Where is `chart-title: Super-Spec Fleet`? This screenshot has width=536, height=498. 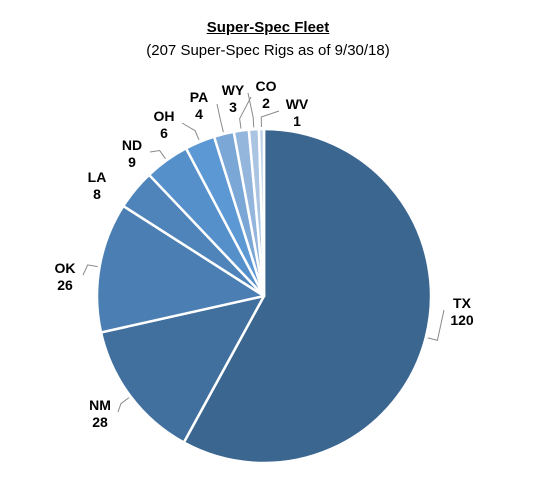 chart-title: Super-Spec Fleet is located at coordinates (268, 27).